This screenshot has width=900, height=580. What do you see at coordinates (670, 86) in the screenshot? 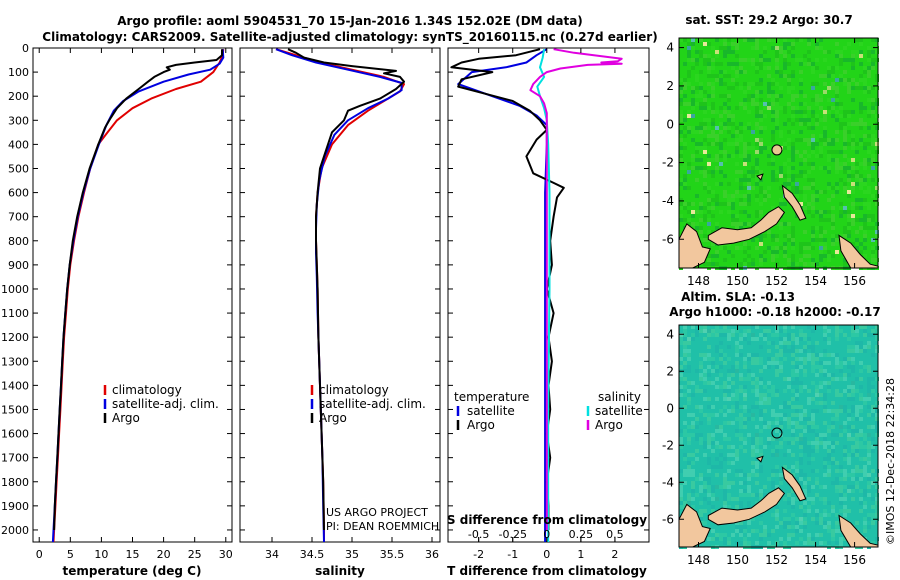
I see `map-y-tick-label: 2` at bounding box center [670, 86].